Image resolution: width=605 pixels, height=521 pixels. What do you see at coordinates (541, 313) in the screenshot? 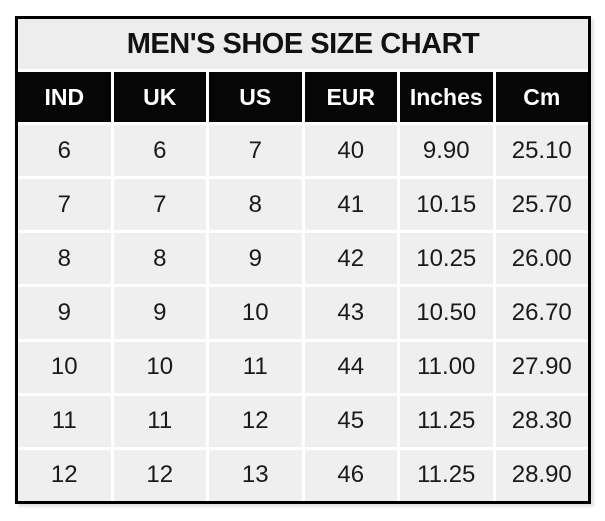
I see `table-cell: 26.70` at bounding box center [541, 313].